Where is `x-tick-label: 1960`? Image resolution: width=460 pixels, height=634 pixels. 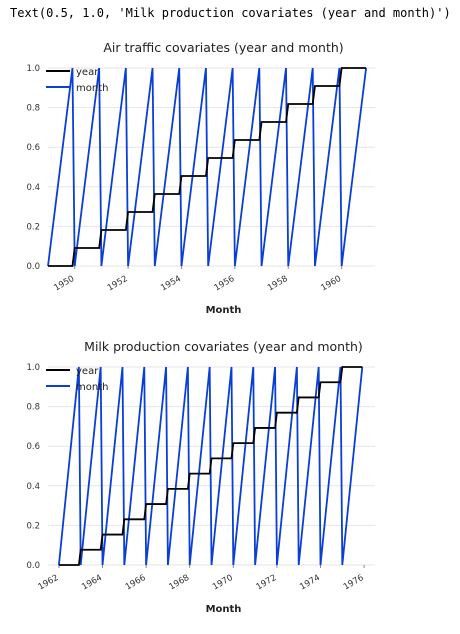 x-tick-label: 1960 is located at coordinates (331, 283).